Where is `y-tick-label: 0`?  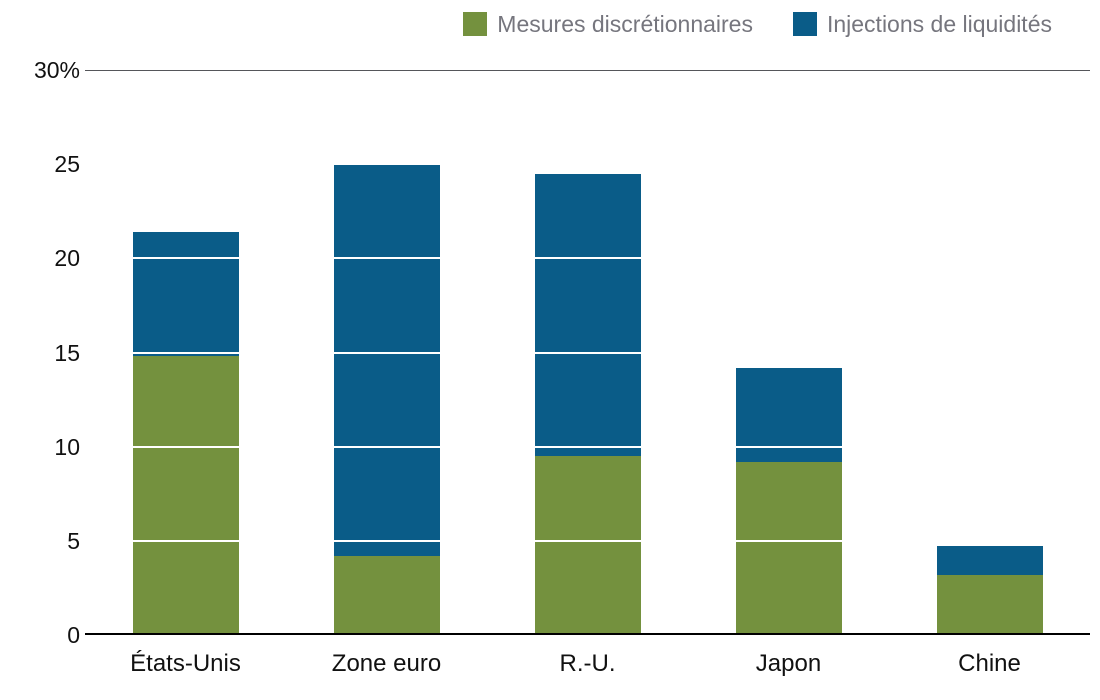 y-tick-label: 0 is located at coordinates (73, 635).